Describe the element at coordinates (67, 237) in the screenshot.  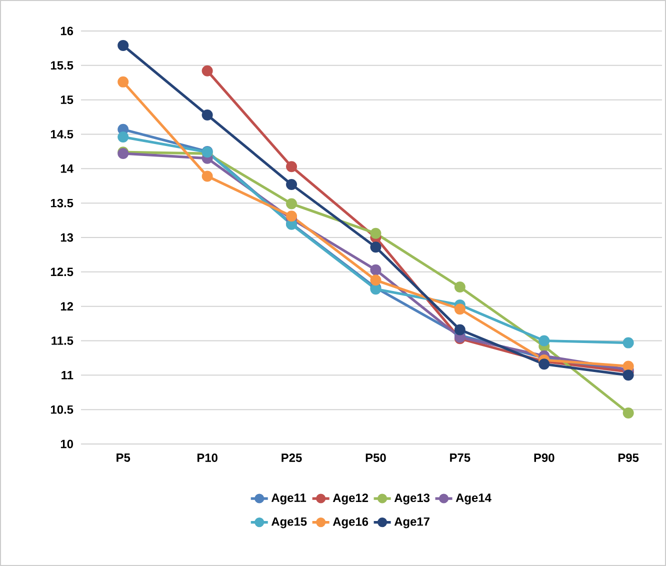
I see `y-tick-label: 13` at that location.